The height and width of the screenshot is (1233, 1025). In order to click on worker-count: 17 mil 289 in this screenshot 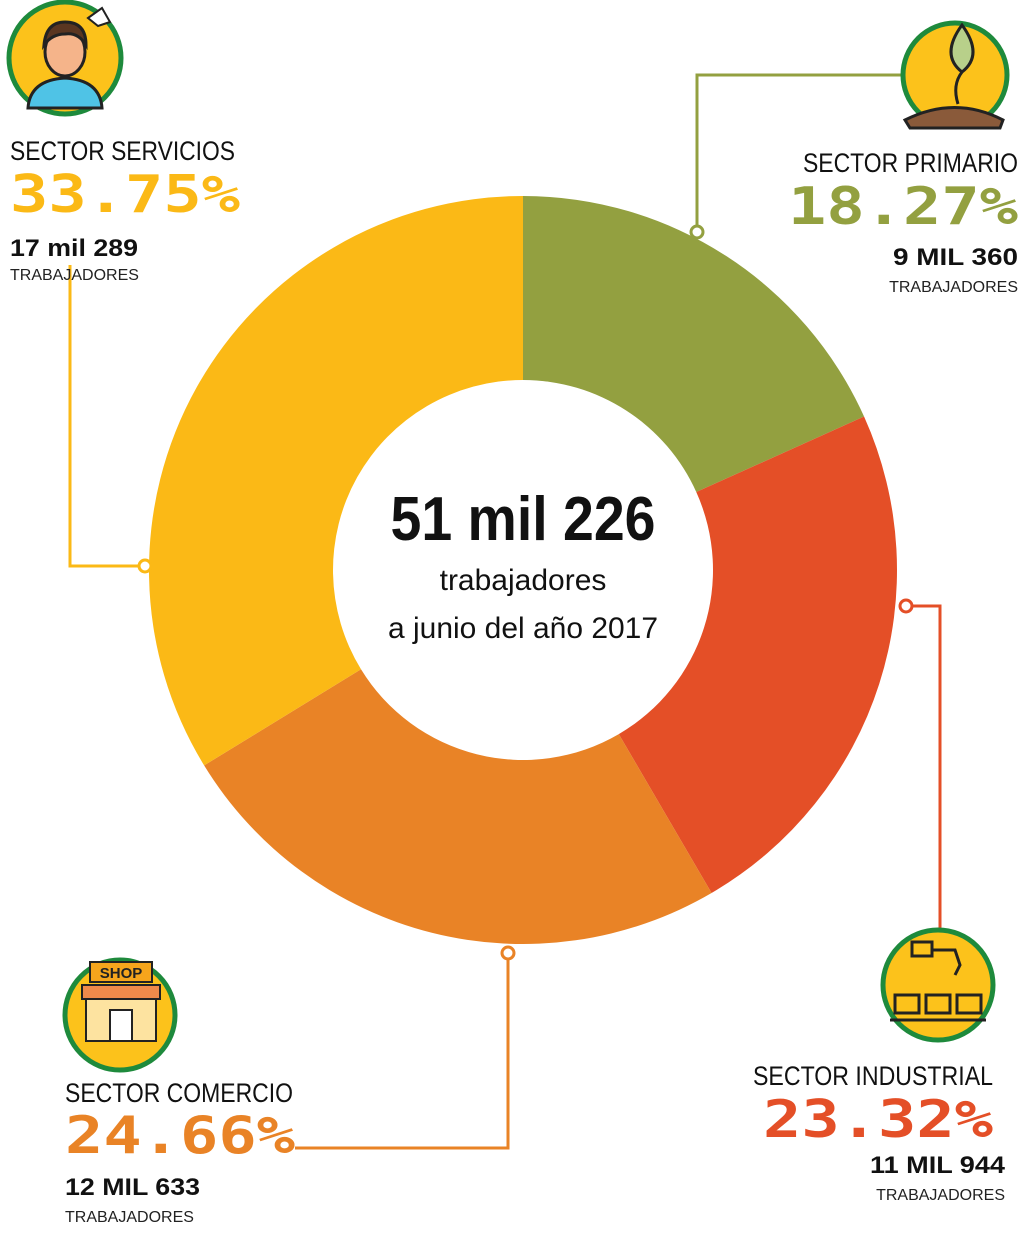, I will do `click(74, 248)`.